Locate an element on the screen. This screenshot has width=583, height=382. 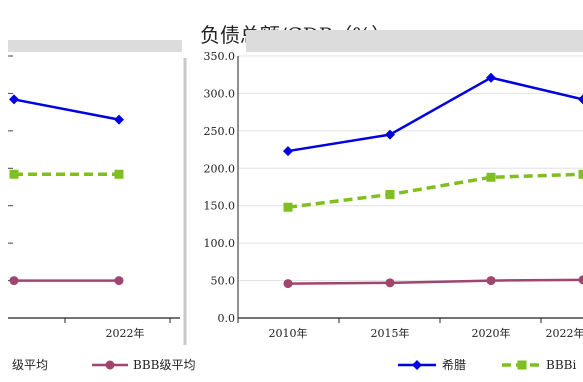
header-bar-right is located at coordinates (414, 41).